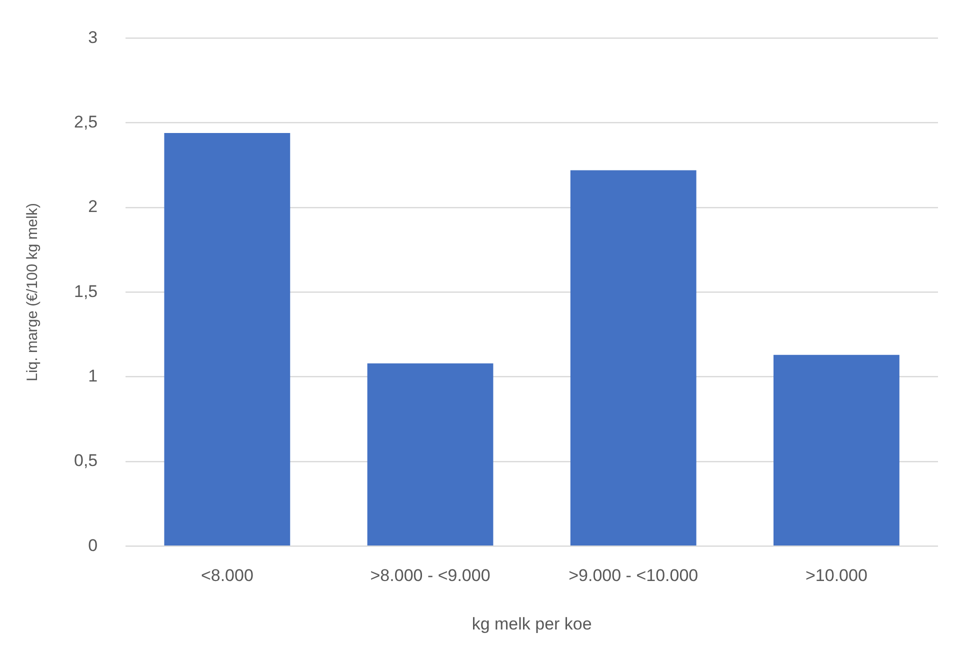 Image resolution: width=978 pixels, height=649 pixels. I want to click on y-tick-label: 2,5, so click(86, 122).